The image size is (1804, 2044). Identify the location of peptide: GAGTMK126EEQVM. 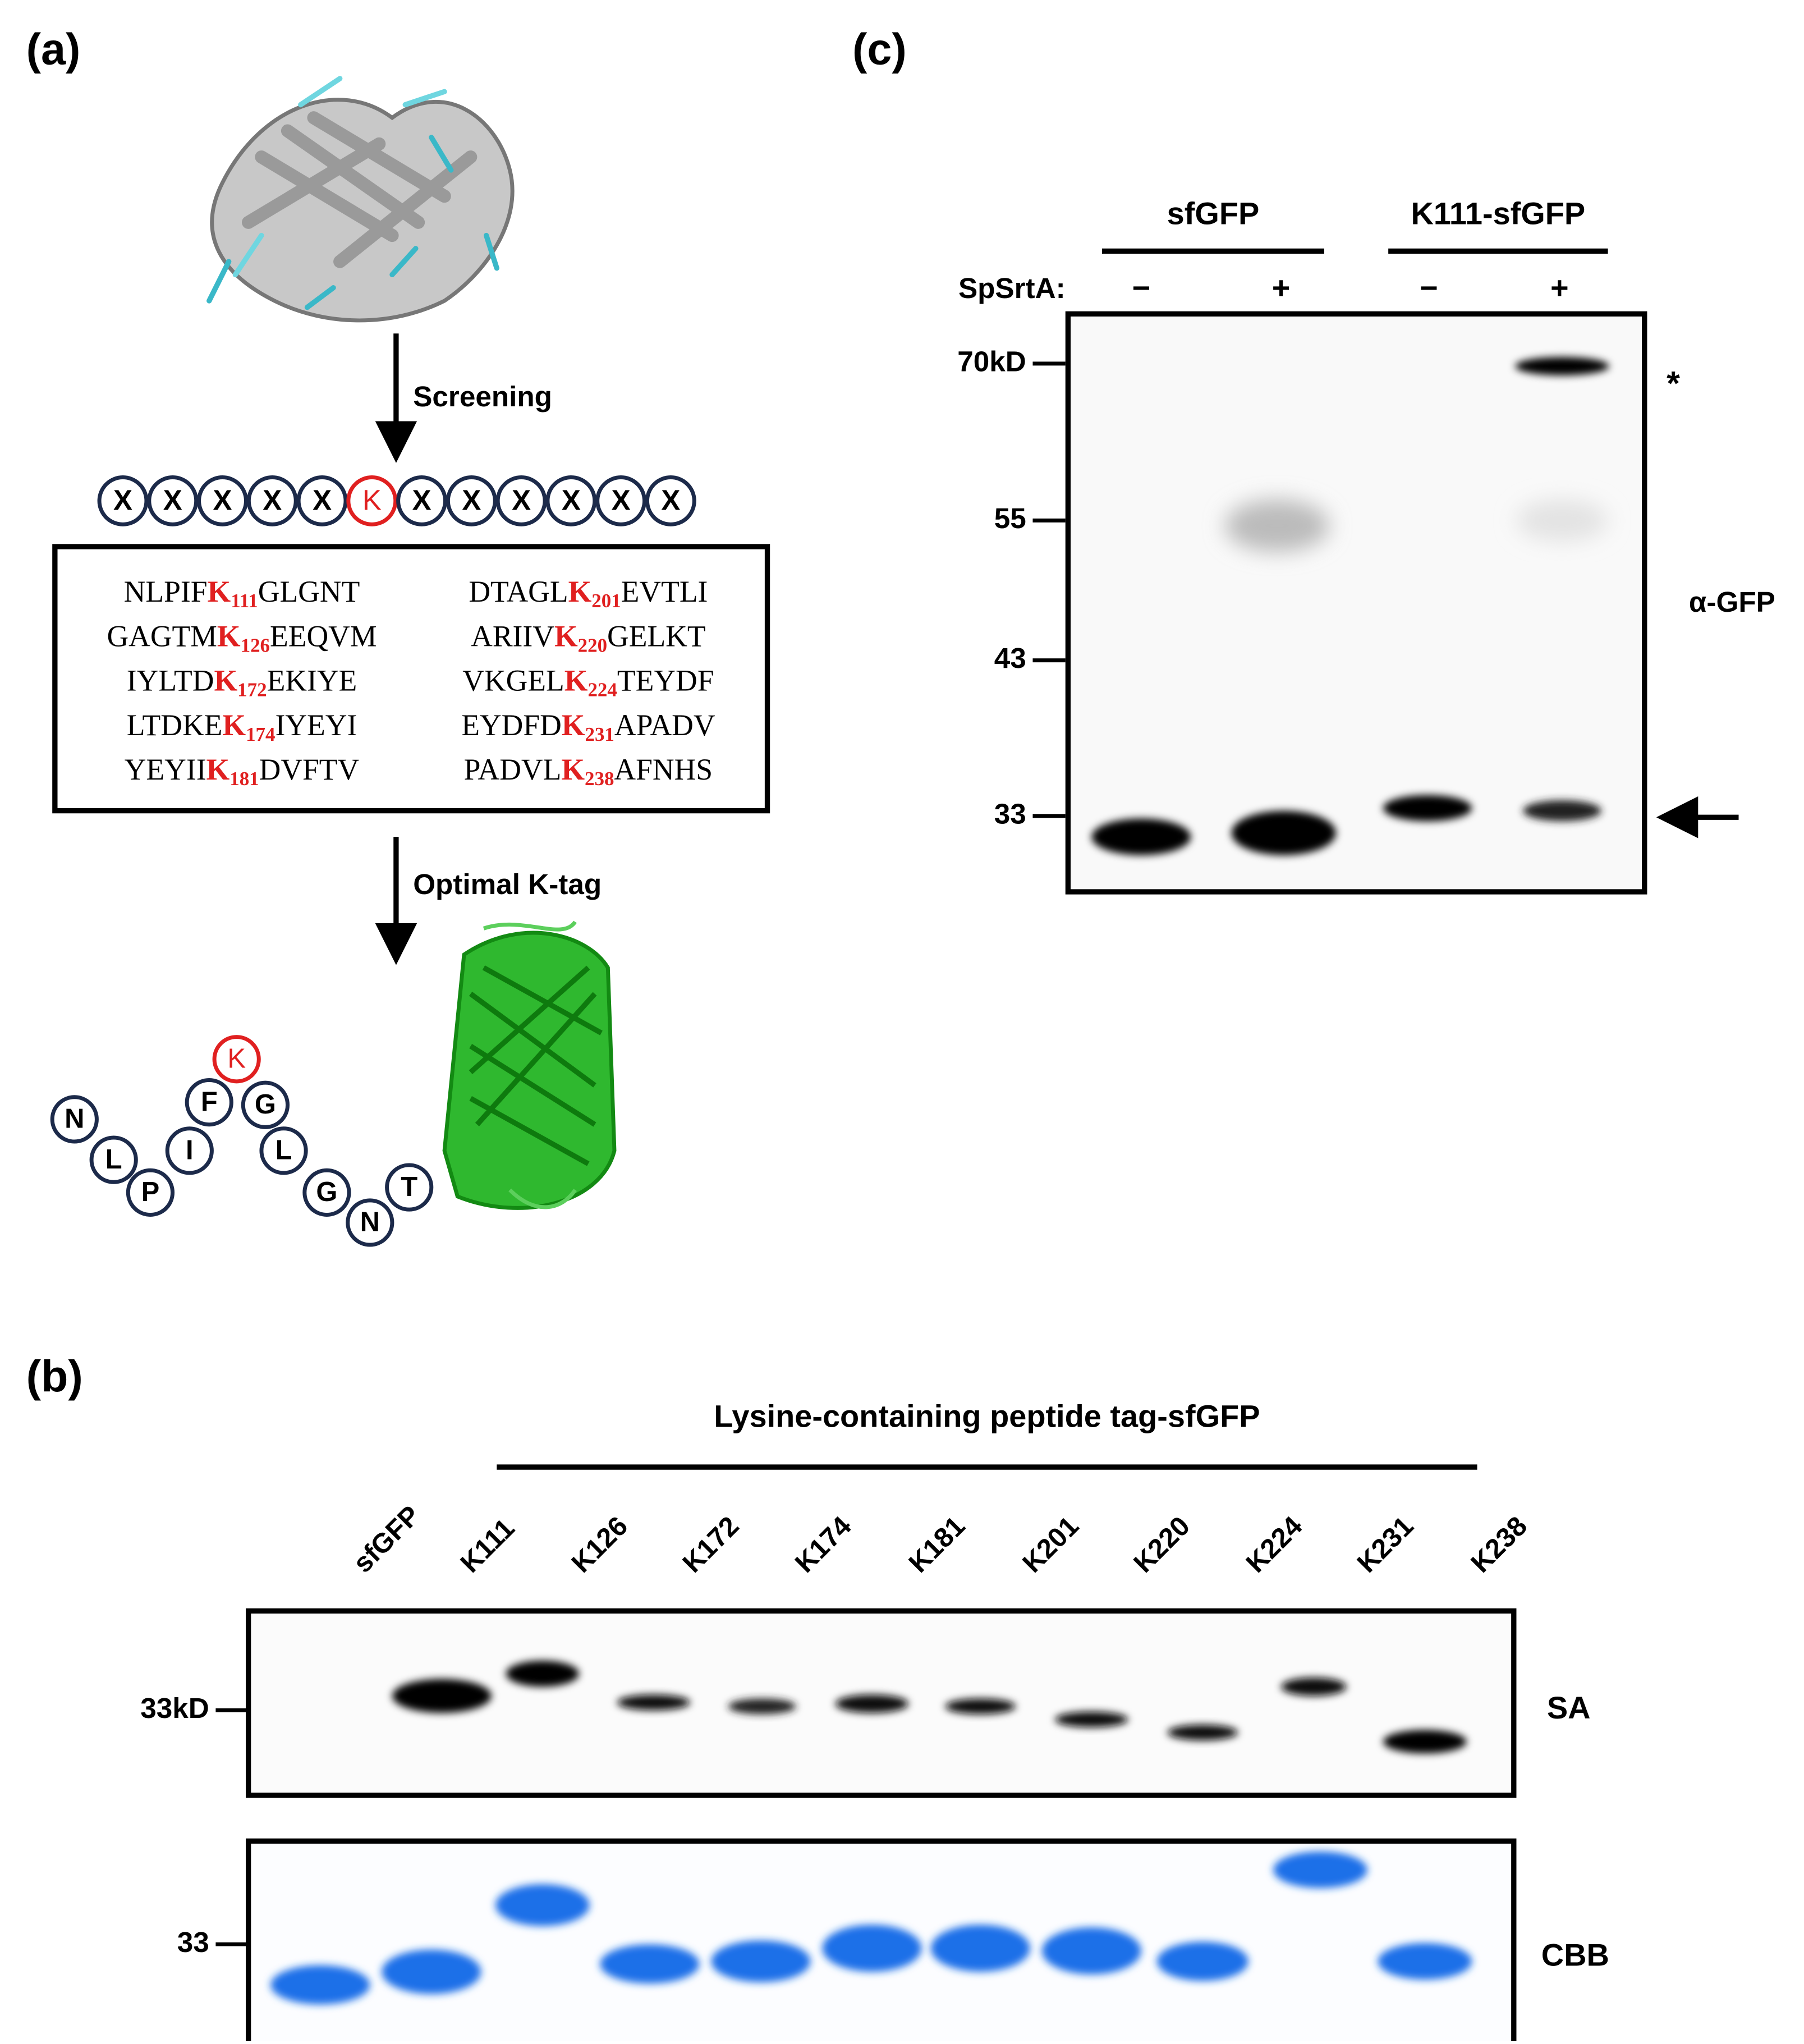
(242, 638).